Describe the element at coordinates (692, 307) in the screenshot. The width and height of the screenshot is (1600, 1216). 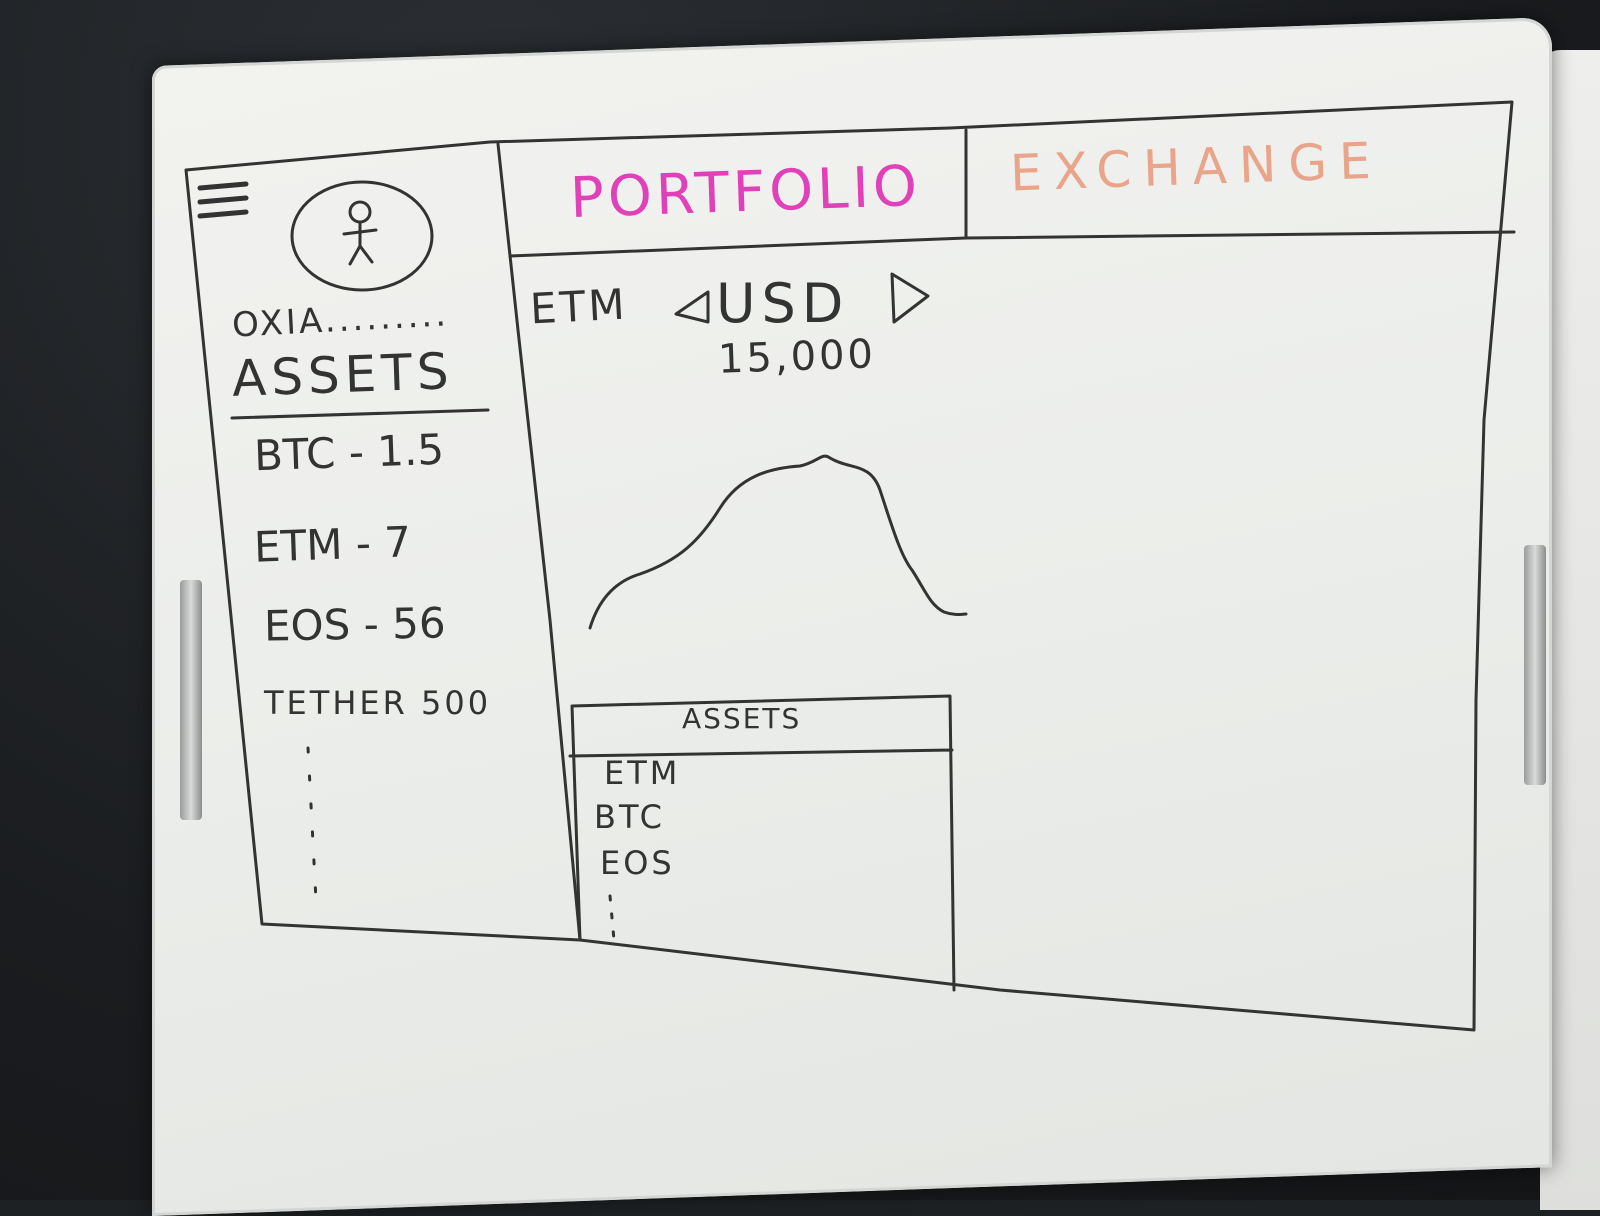
I see `triangle-left-icon` at that location.